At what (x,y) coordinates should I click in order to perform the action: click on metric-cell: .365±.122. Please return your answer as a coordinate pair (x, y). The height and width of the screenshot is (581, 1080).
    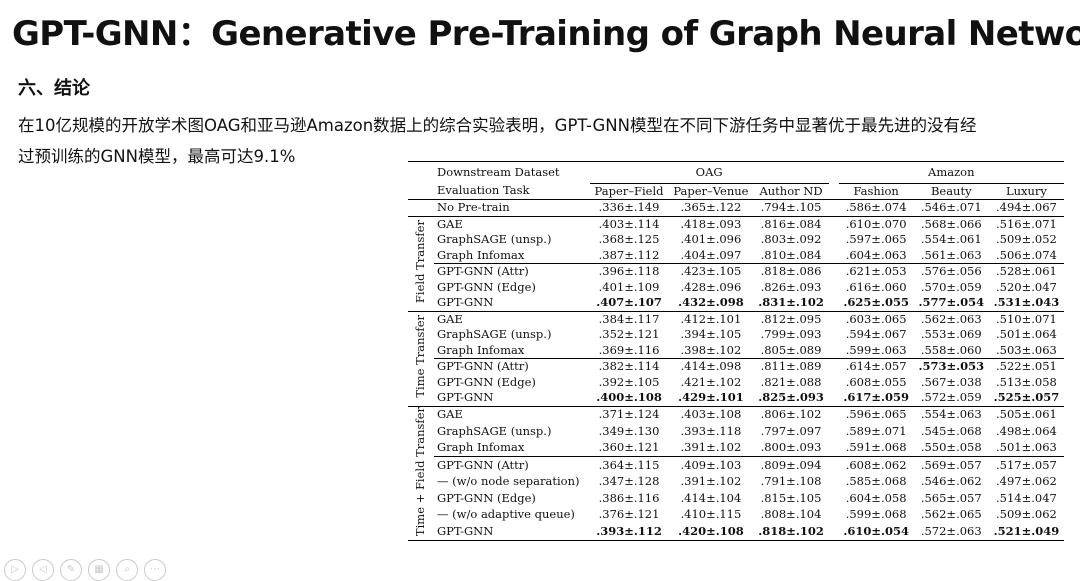
    Looking at the image, I should click on (710, 208).